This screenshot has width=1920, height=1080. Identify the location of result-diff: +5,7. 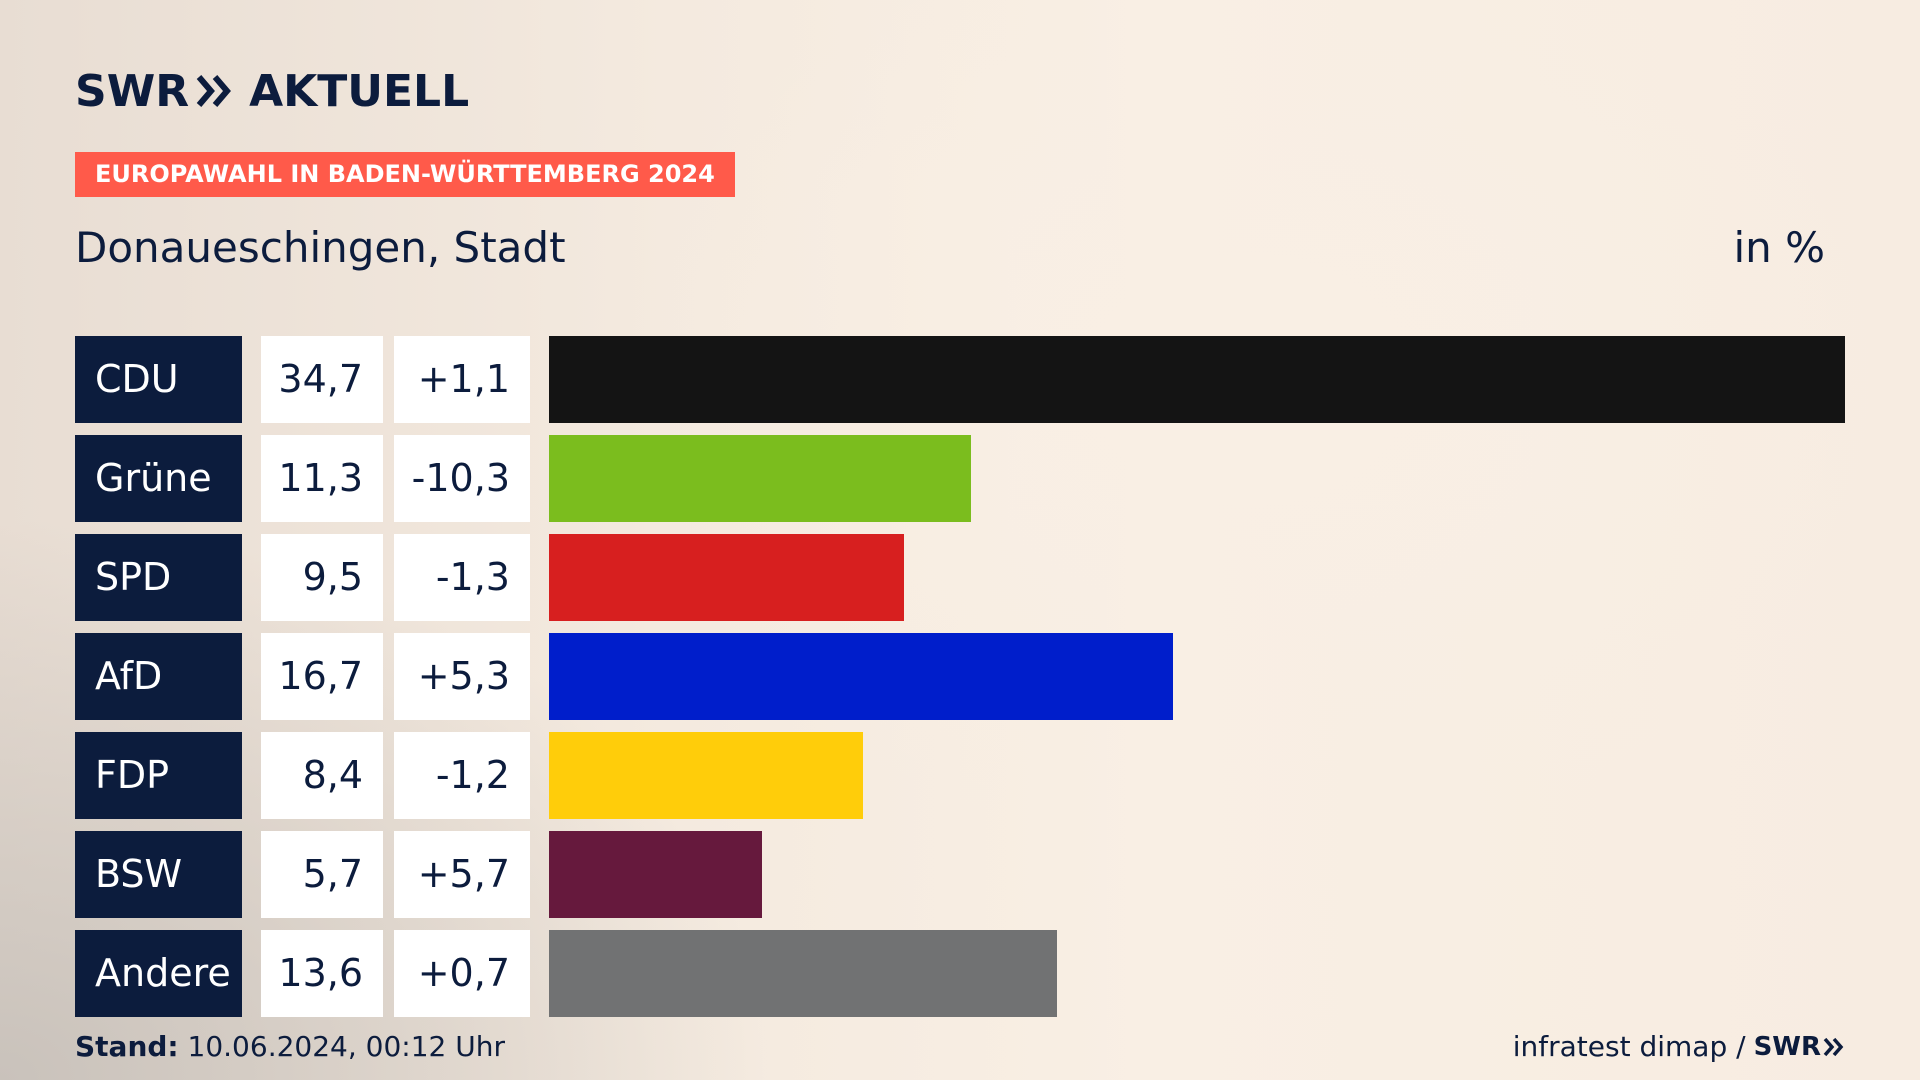
(462, 874).